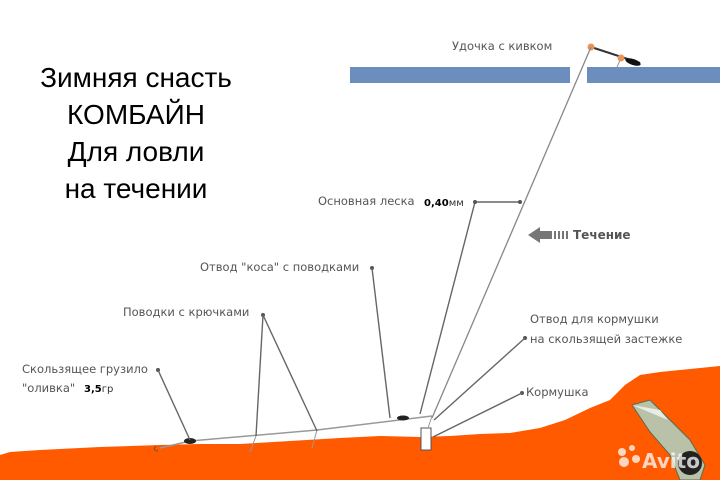 The width and height of the screenshot is (720, 480). What do you see at coordinates (548, 235) in the screenshot?
I see `current-arrow-icon` at bounding box center [548, 235].